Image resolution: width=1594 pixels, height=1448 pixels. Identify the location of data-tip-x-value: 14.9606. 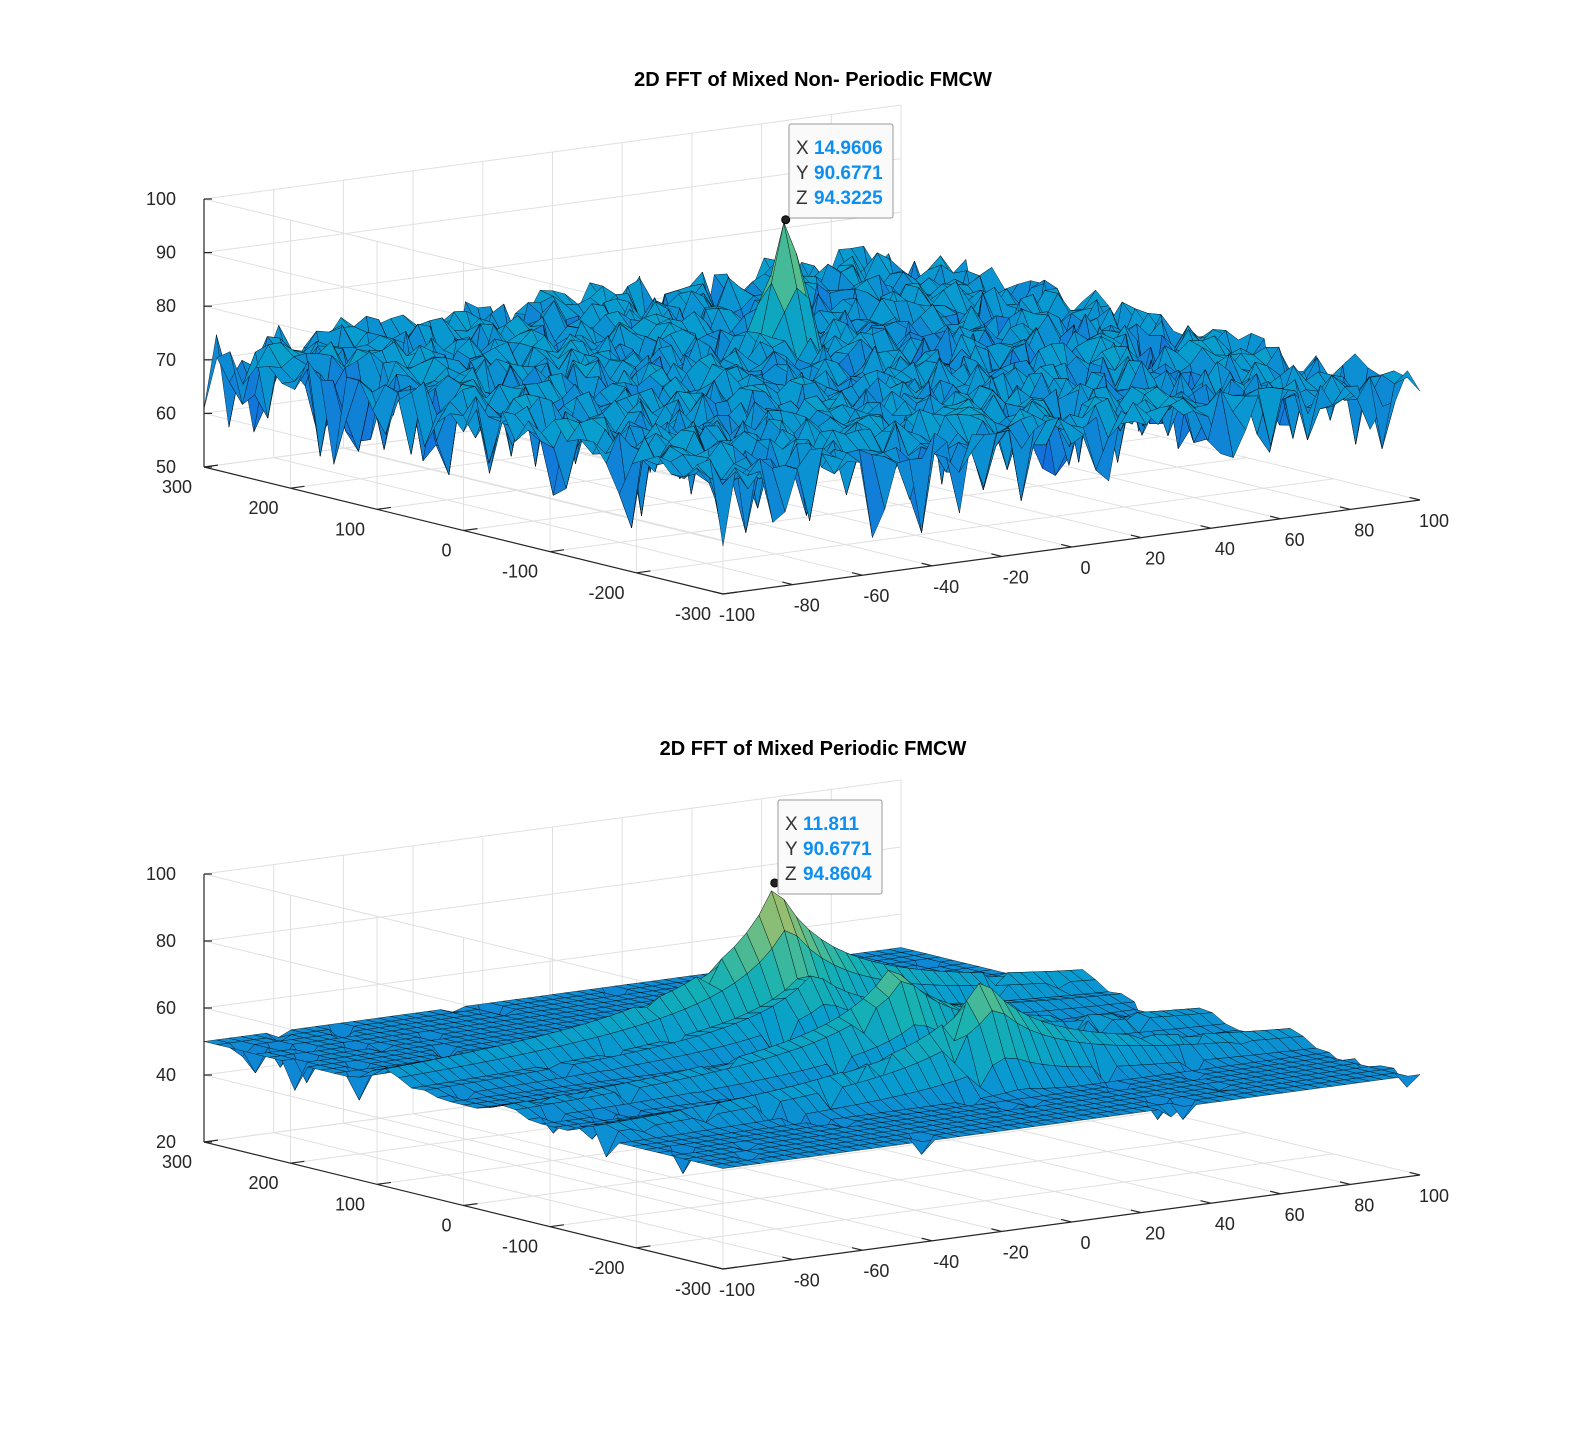
(848, 148).